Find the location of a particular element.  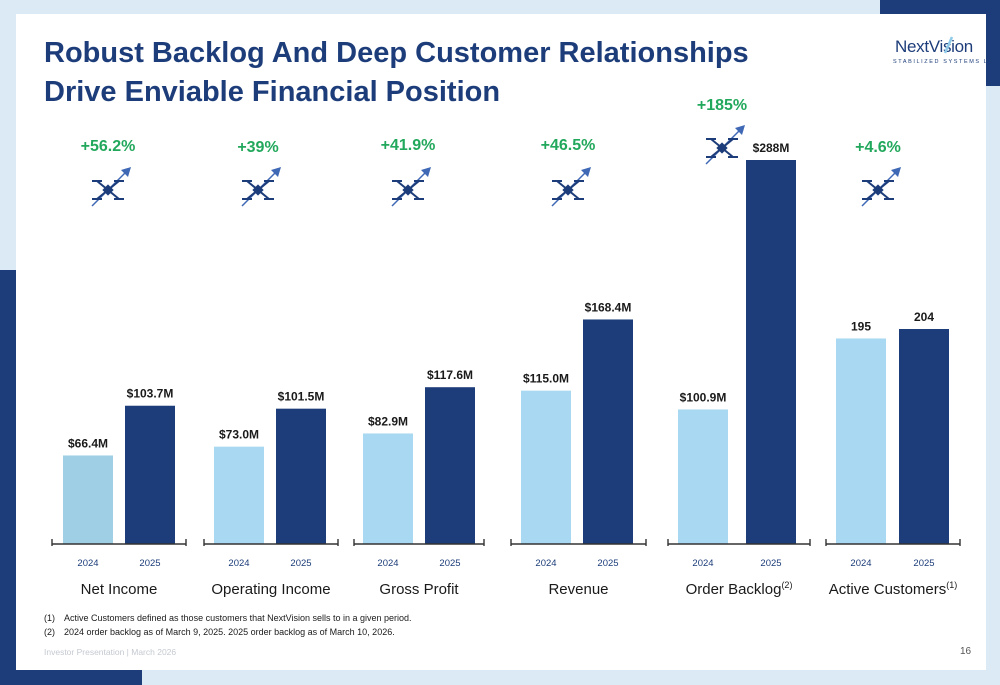

growth-percent: +39% is located at coordinates (257, 147).